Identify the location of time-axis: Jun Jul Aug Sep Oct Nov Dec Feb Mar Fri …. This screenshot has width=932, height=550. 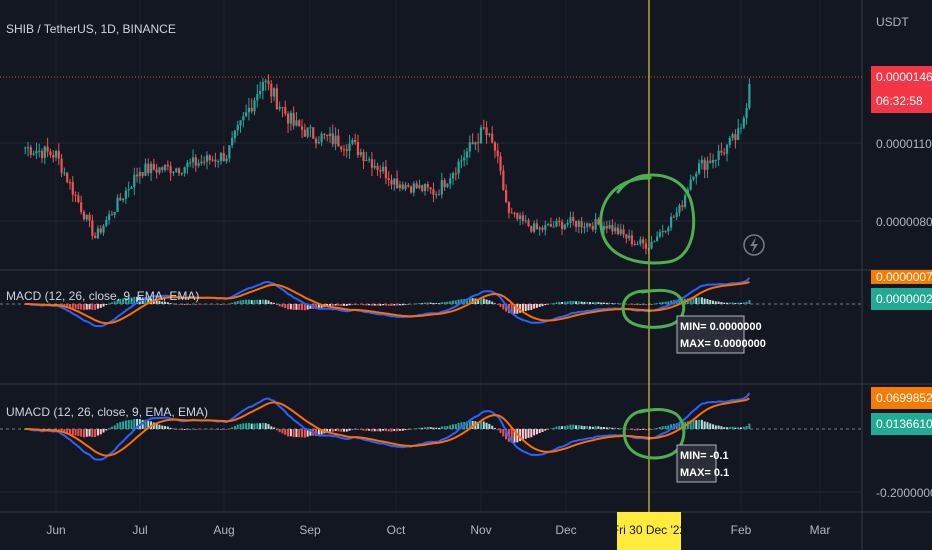
(438, 531).